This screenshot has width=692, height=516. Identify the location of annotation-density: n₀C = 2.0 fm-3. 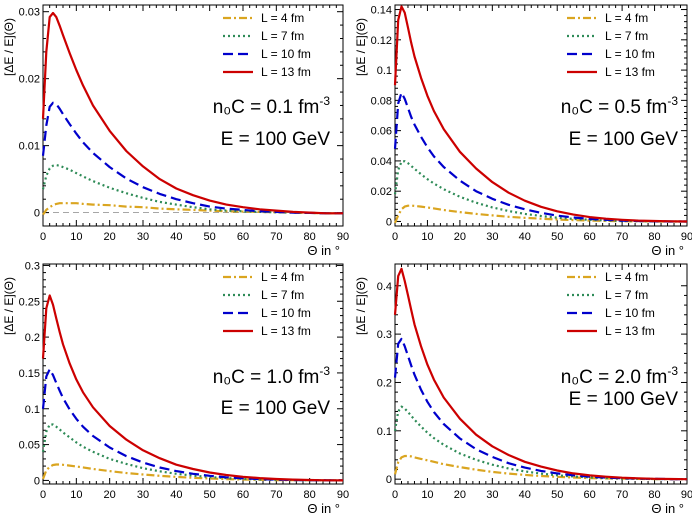
(620, 376).